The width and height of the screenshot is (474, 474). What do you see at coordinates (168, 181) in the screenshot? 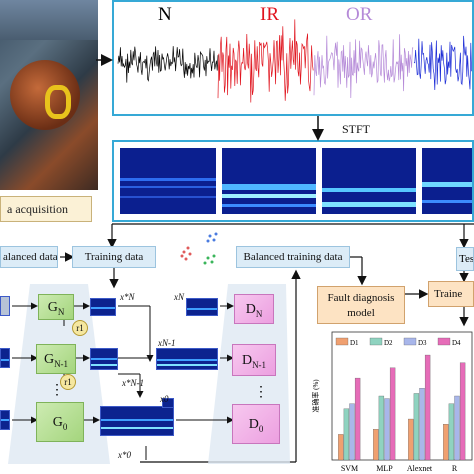
I see `spectrogram-n` at bounding box center [168, 181].